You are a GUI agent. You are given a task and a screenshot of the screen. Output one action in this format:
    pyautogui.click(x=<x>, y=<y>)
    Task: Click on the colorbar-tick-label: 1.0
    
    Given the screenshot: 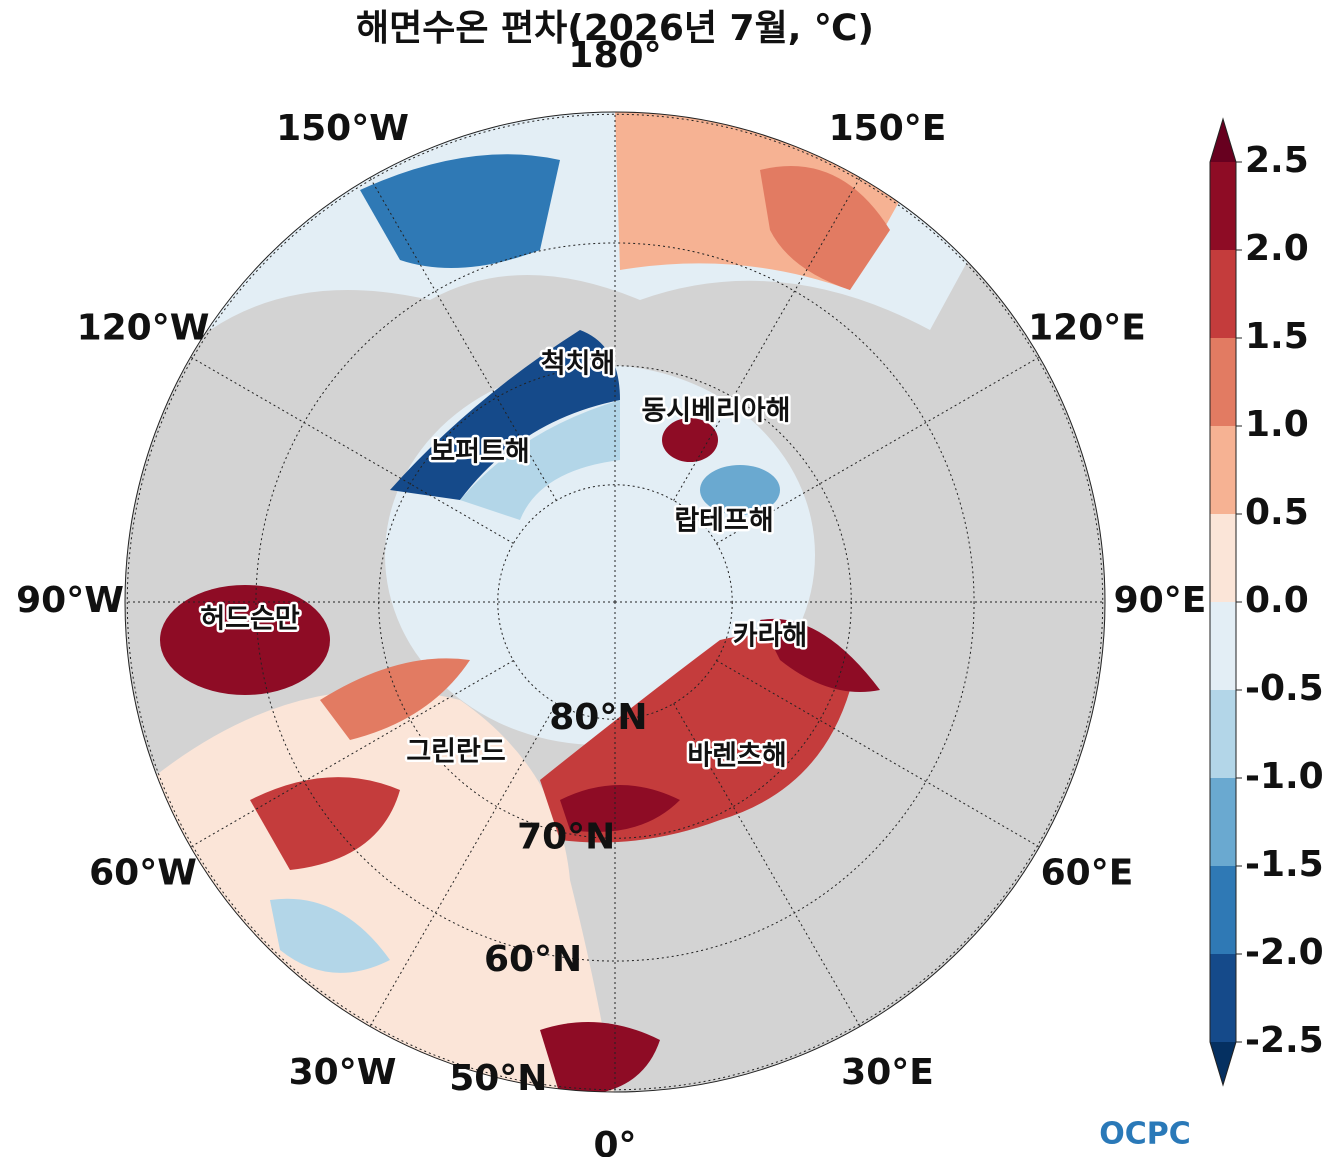 What is the action you would take?
    pyautogui.click(x=1277, y=424)
    